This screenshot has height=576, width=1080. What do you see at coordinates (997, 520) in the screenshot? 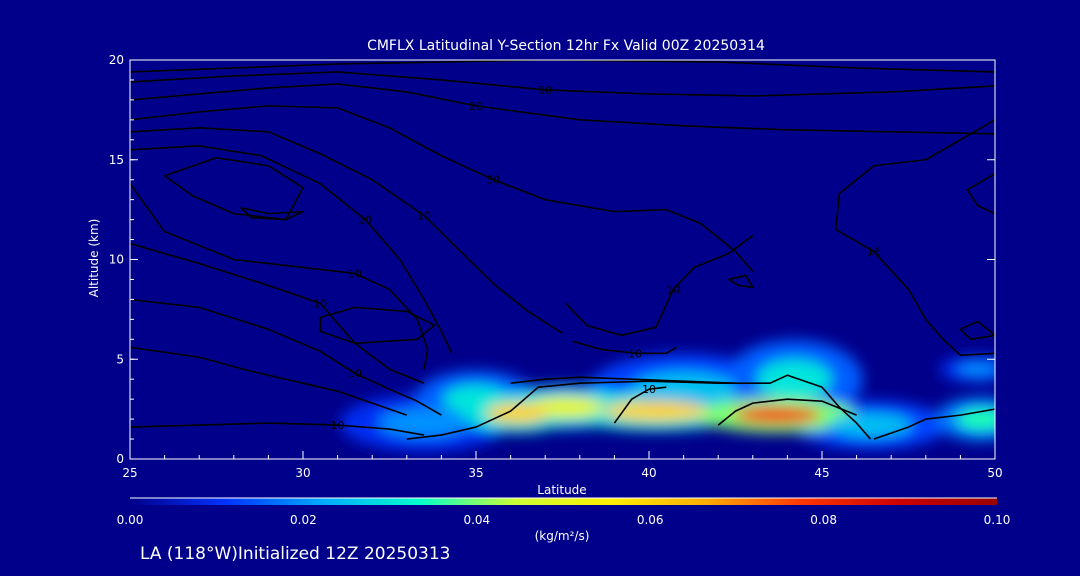
I see `colorbar-tick-label: 0.10` at bounding box center [997, 520].